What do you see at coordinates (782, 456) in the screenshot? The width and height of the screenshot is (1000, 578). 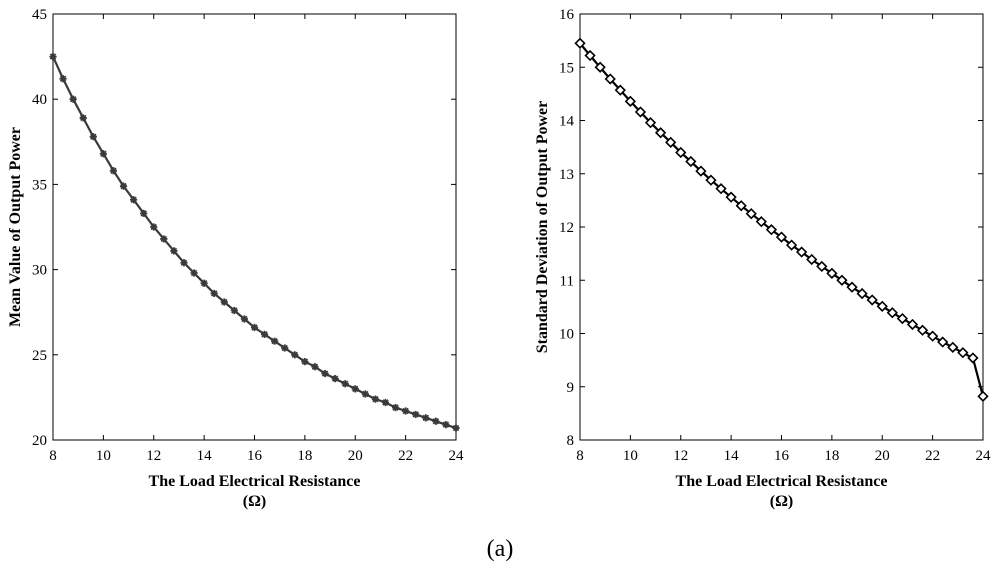 I see `x-tick-label: 16` at bounding box center [782, 456].